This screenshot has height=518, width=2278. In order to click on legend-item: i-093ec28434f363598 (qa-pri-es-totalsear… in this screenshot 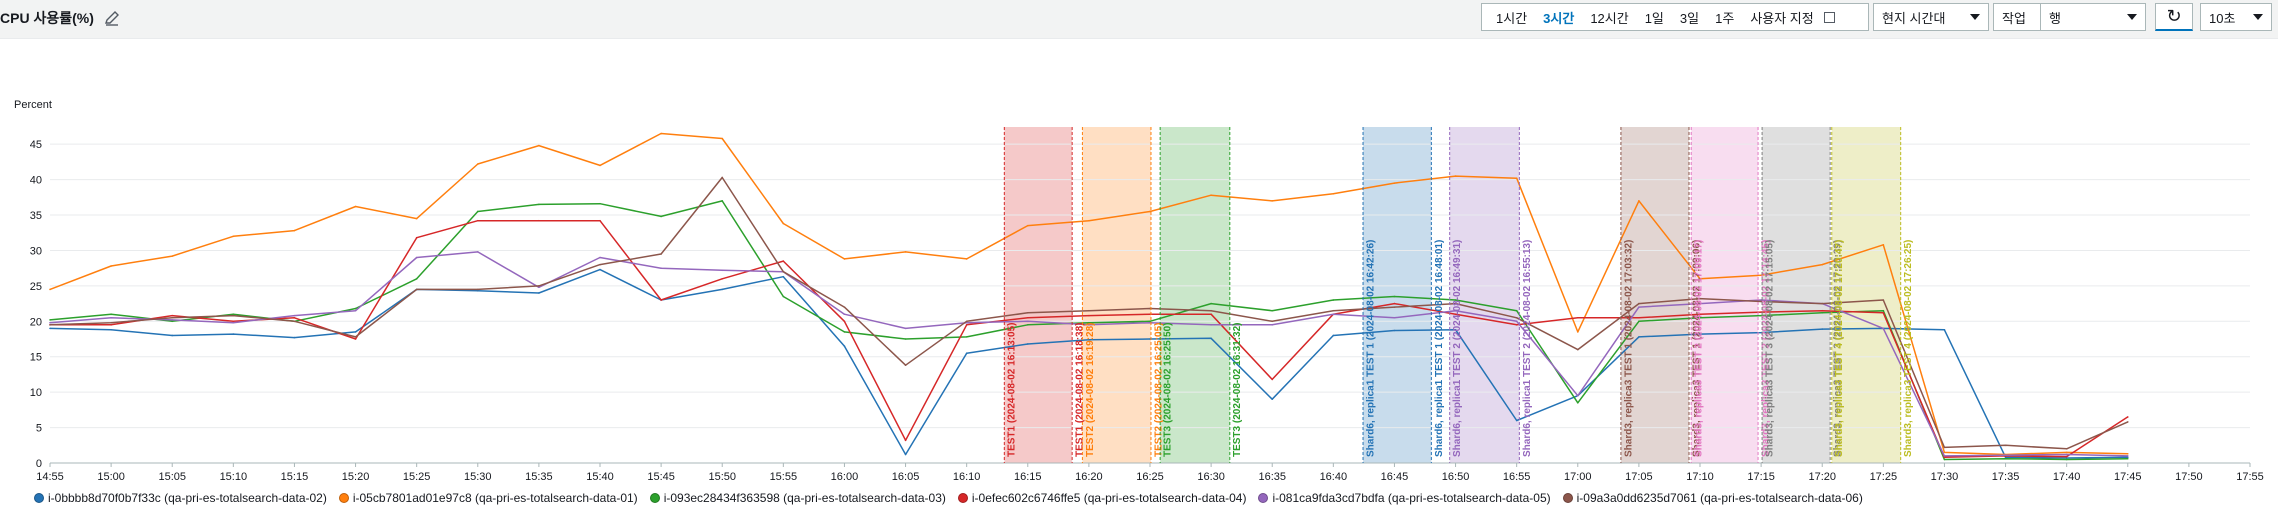, I will do `click(797, 498)`.